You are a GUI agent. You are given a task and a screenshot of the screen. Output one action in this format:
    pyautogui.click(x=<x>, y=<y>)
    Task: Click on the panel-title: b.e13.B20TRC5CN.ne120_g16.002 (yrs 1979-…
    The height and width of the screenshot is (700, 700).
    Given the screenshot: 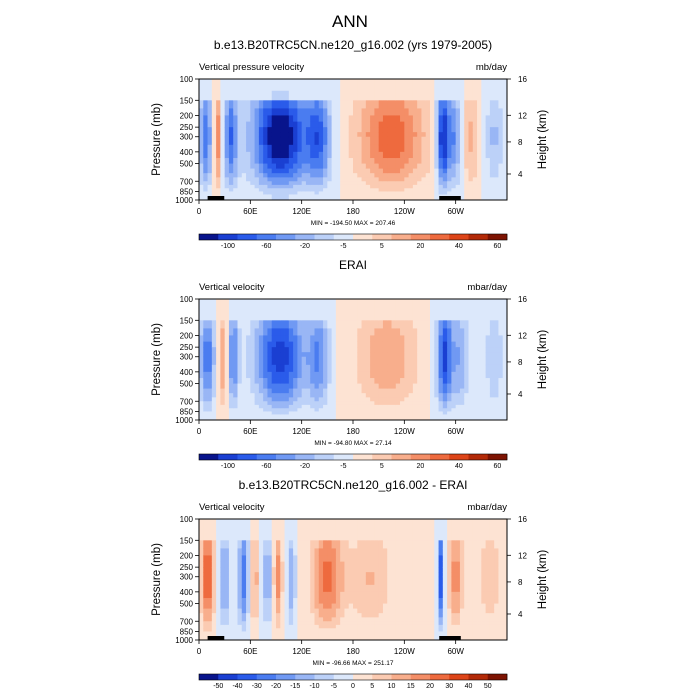 What is the action you would take?
    pyautogui.click(x=353, y=45)
    